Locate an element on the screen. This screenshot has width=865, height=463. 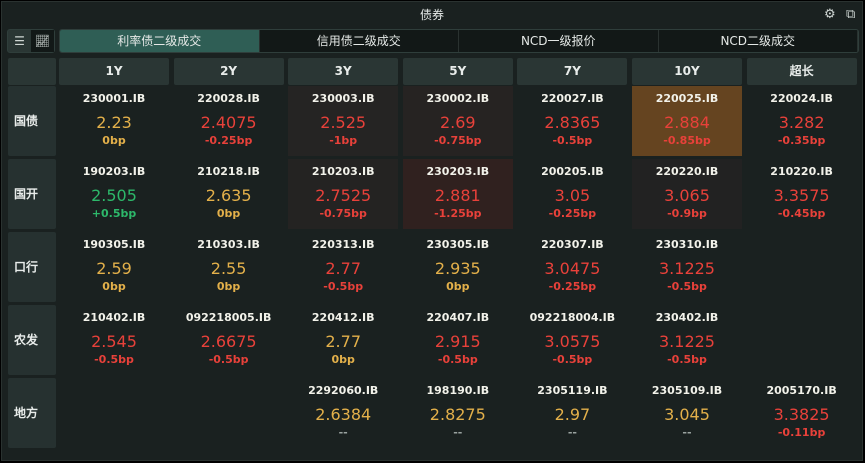
bond-cell: 220027.IB 2.8365 -0.5bp is located at coordinates (572, 121).